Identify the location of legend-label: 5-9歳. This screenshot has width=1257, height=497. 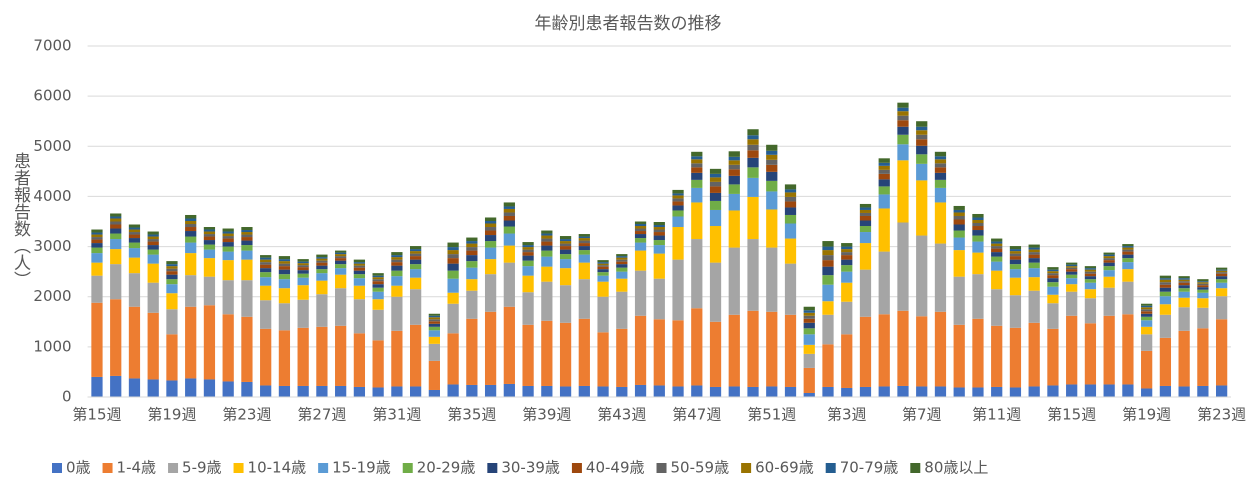
(202, 468).